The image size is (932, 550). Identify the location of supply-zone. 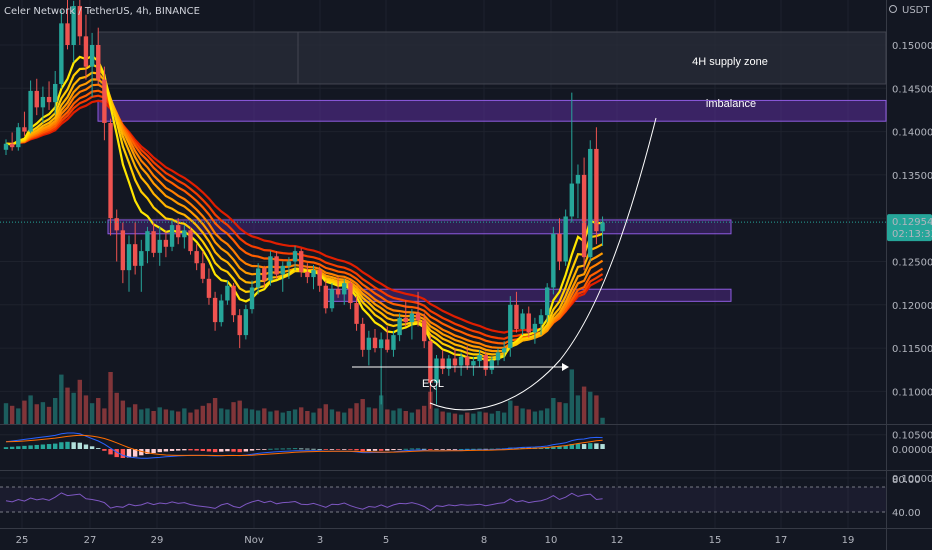
(492, 58).